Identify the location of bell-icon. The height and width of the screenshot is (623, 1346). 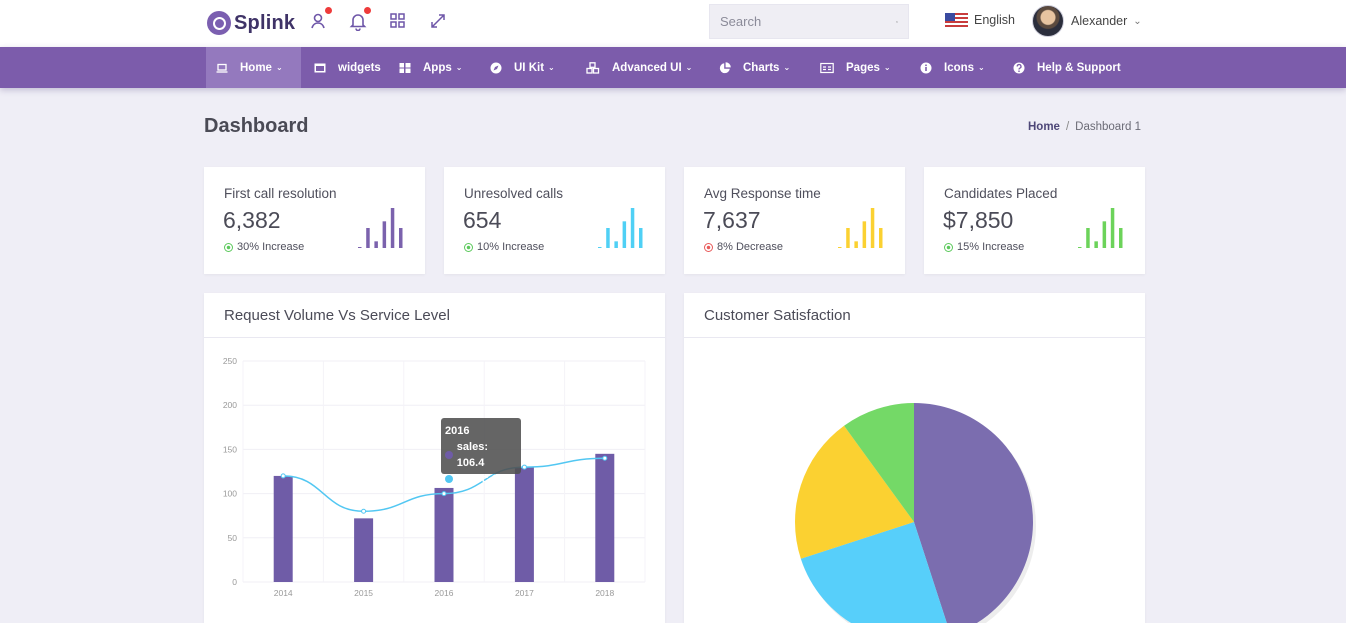
(359, 19).